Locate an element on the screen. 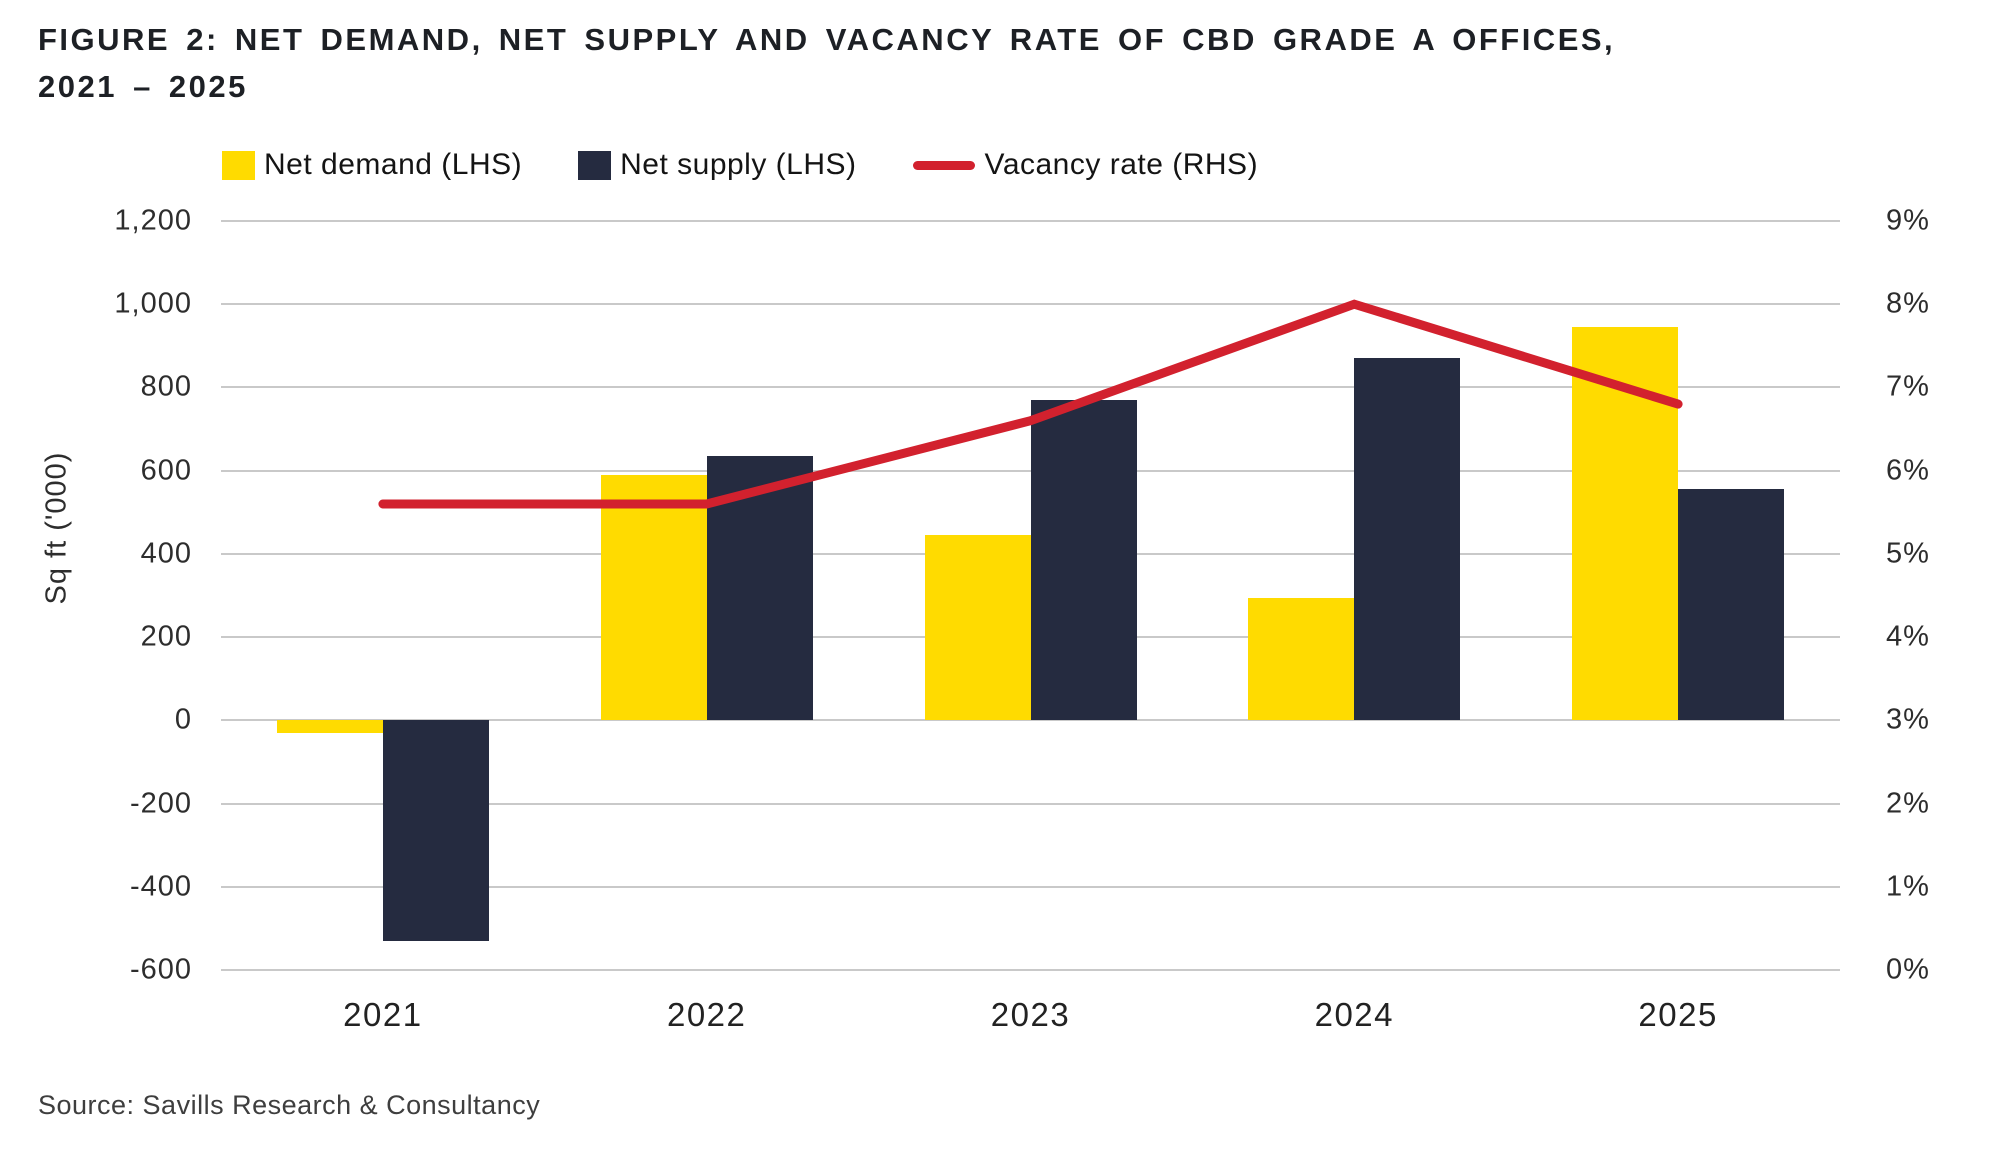 The image size is (2000, 1170). right-axis-tick-label: 9% is located at coordinates (1908, 220).